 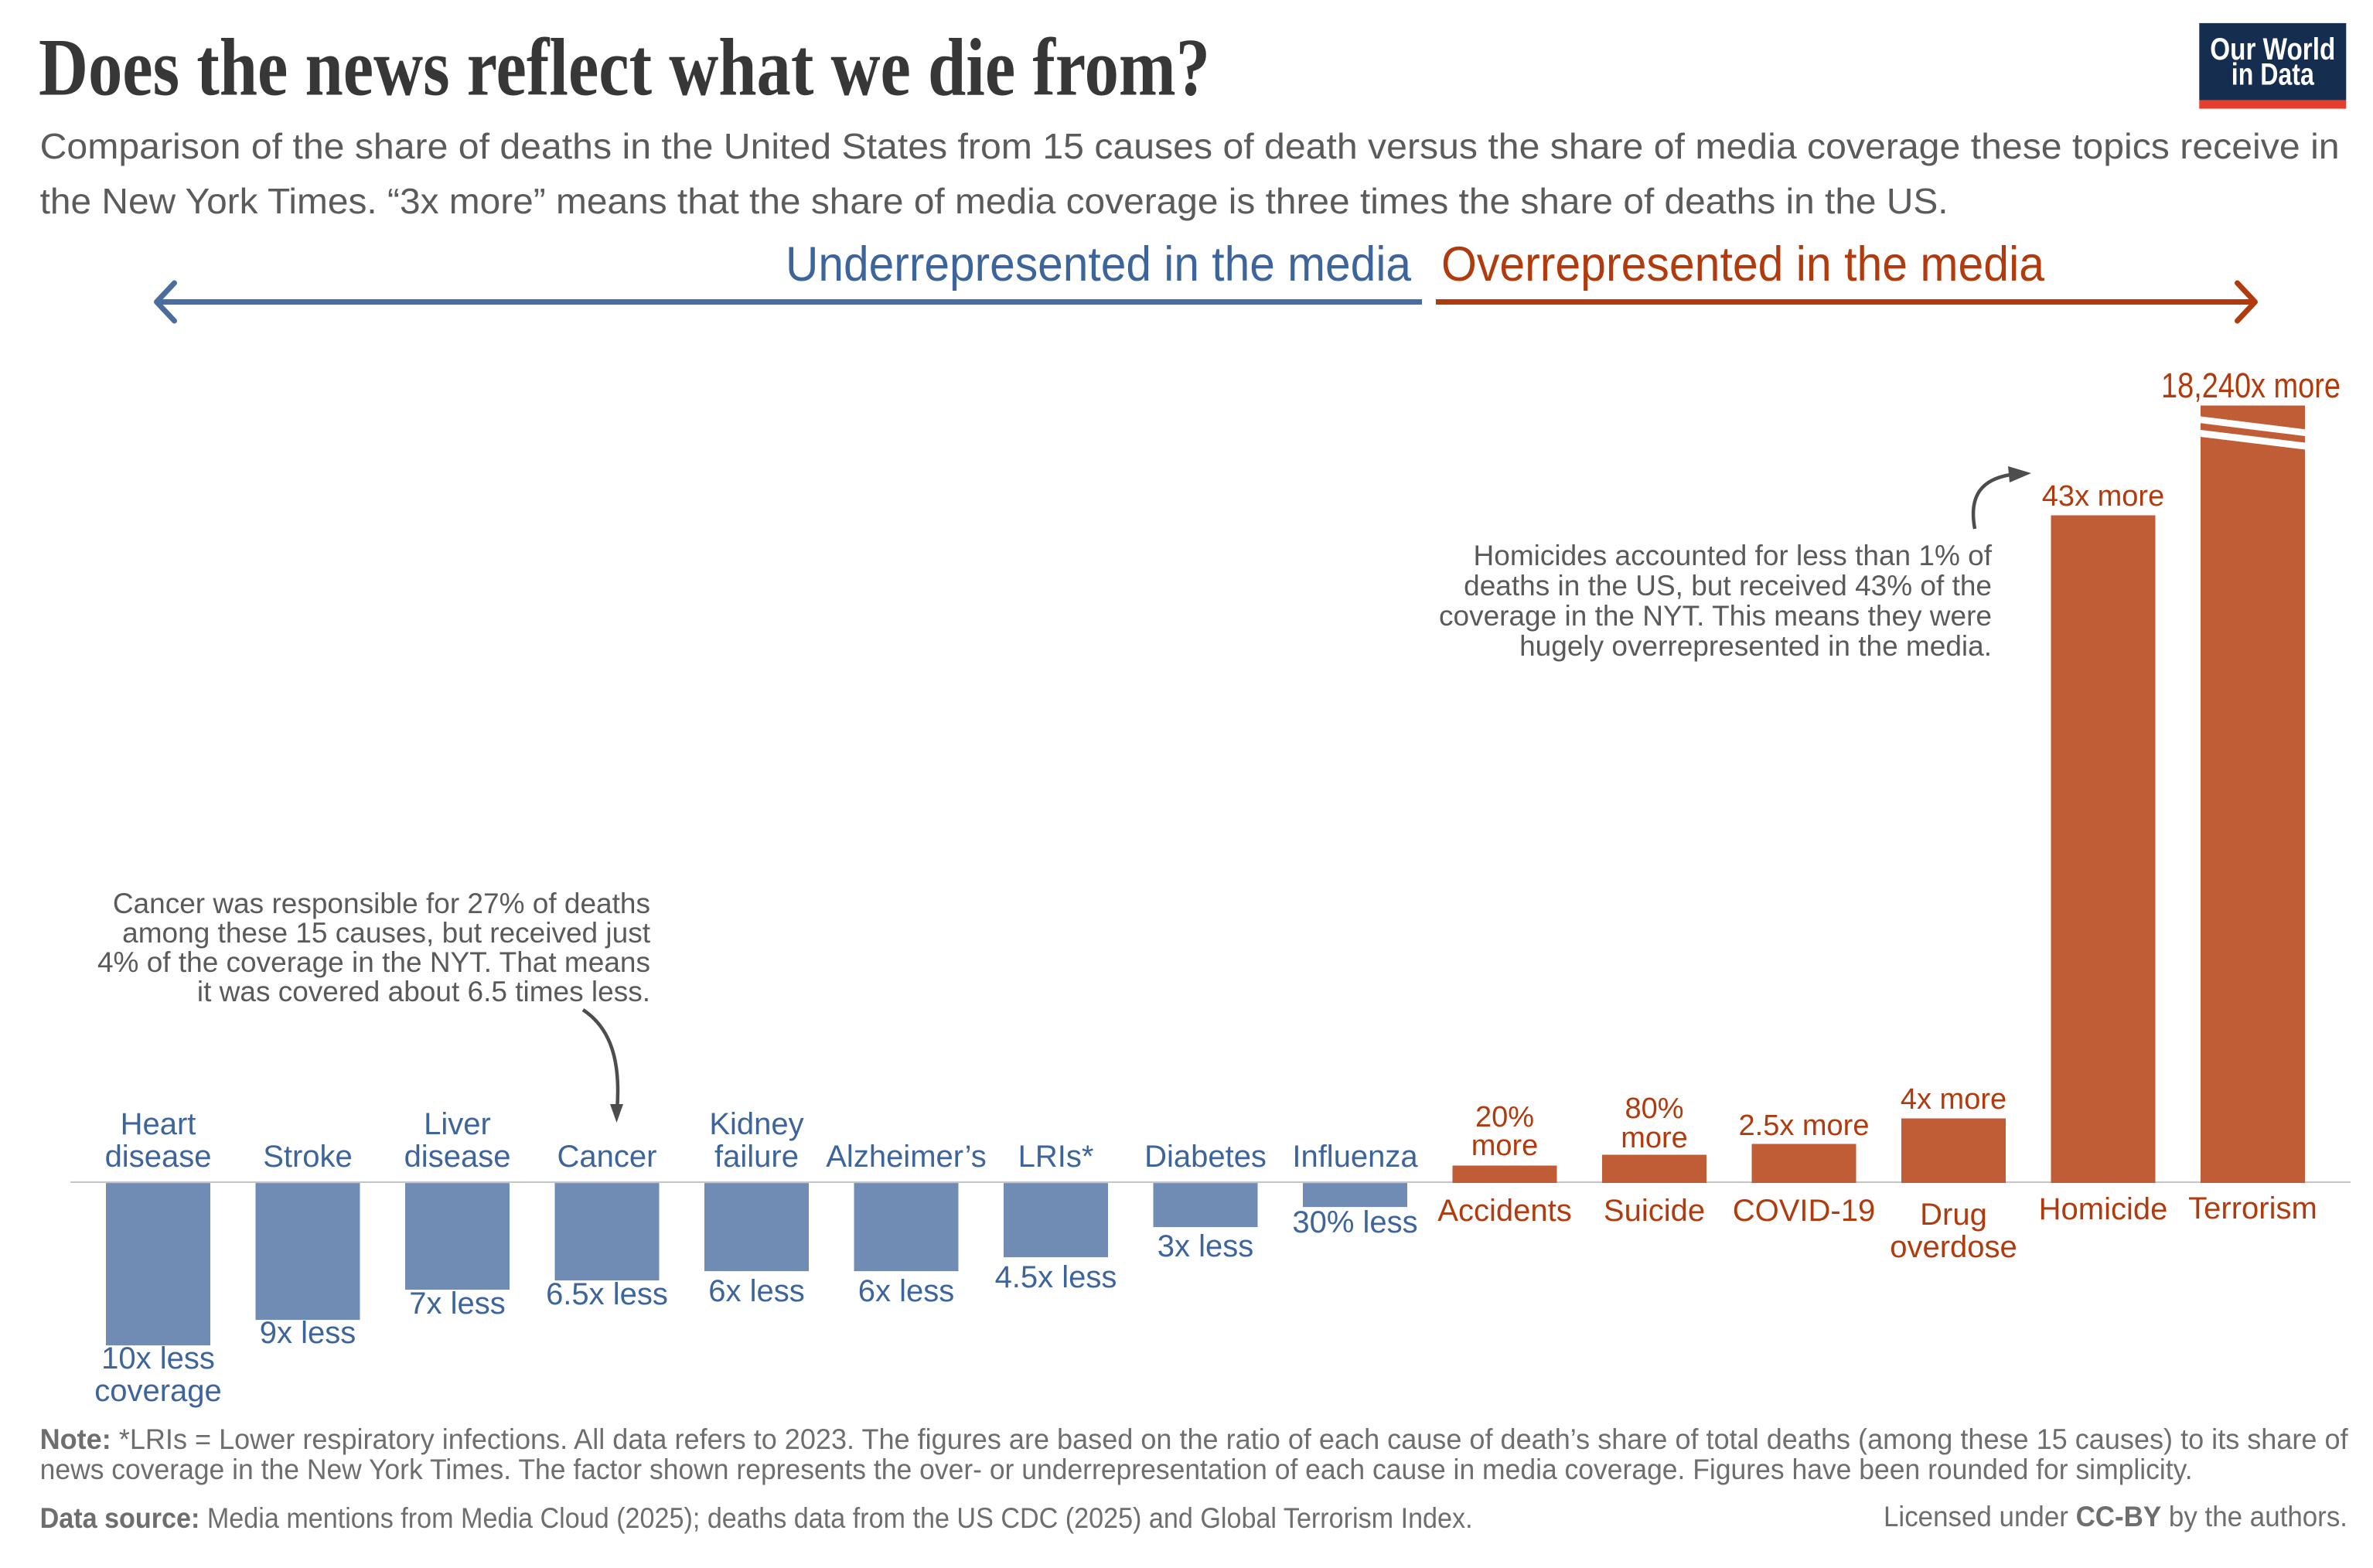 I want to click on svg-text: 20%, so click(x=1504, y=1117).